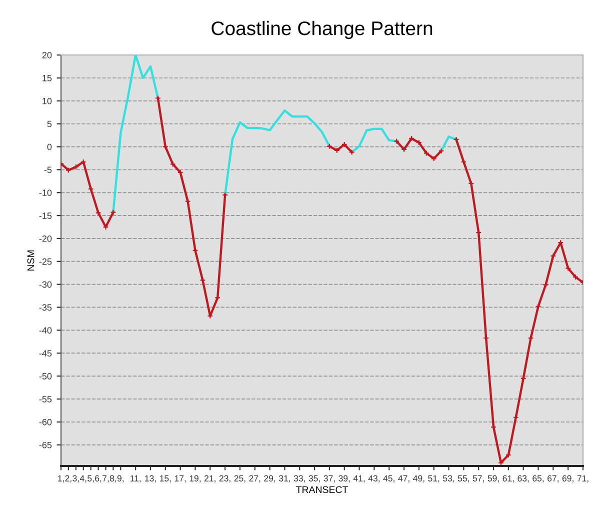  I want to click on x-tick-label: 69,, so click(568, 478).